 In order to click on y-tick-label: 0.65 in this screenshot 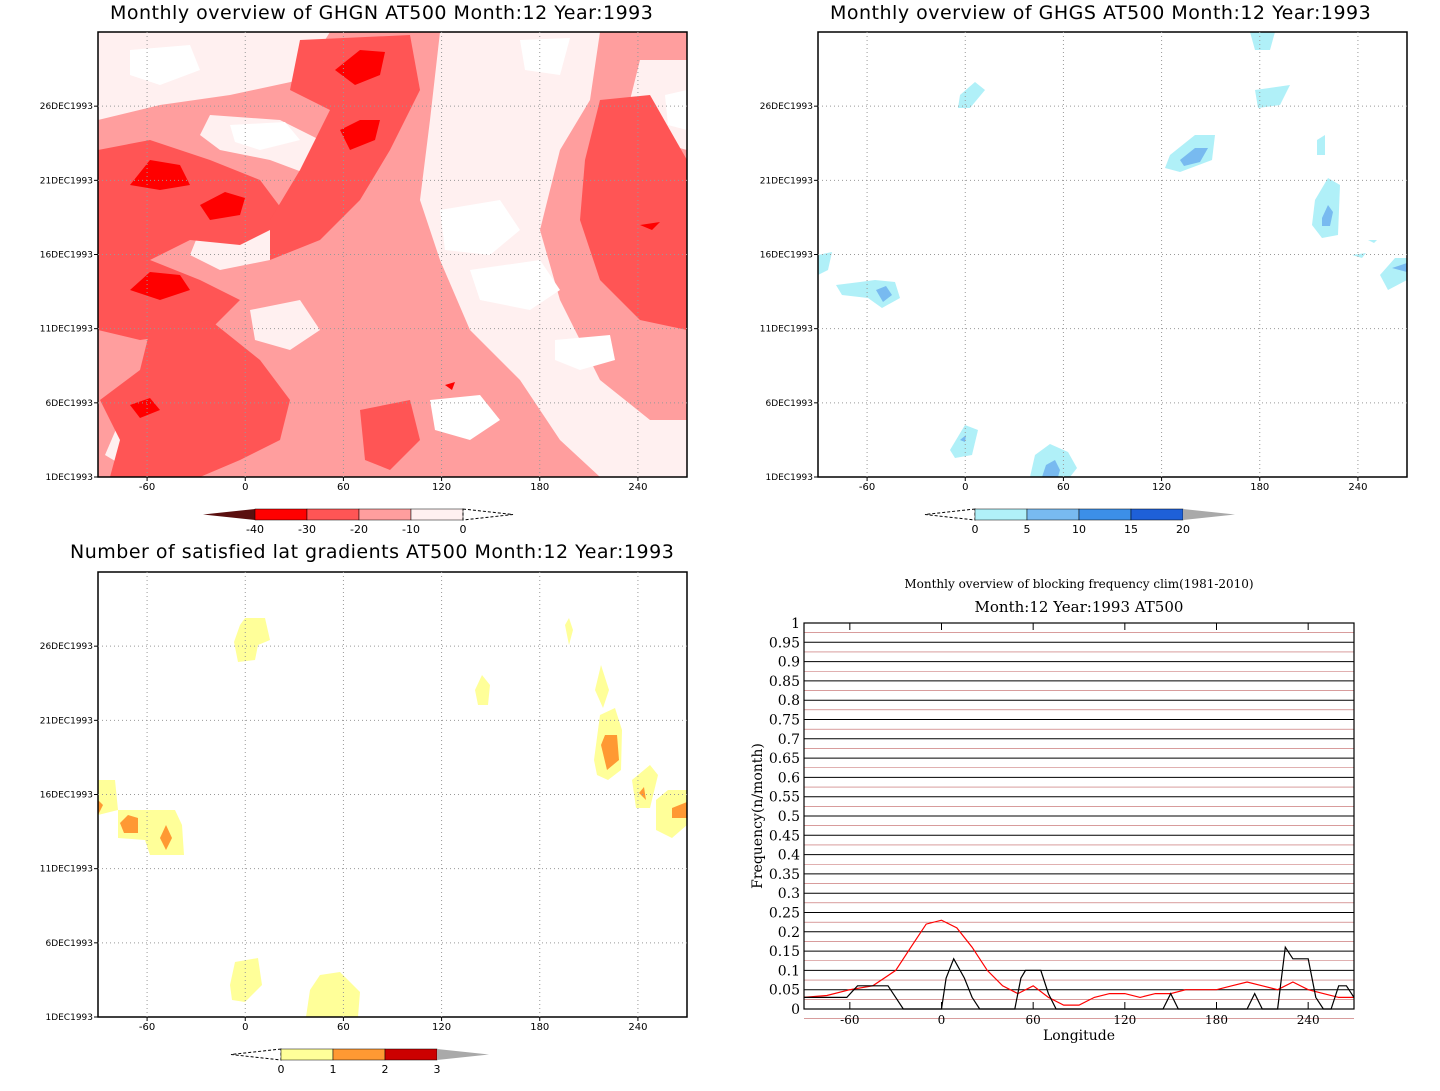, I will do `click(784, 759)`.